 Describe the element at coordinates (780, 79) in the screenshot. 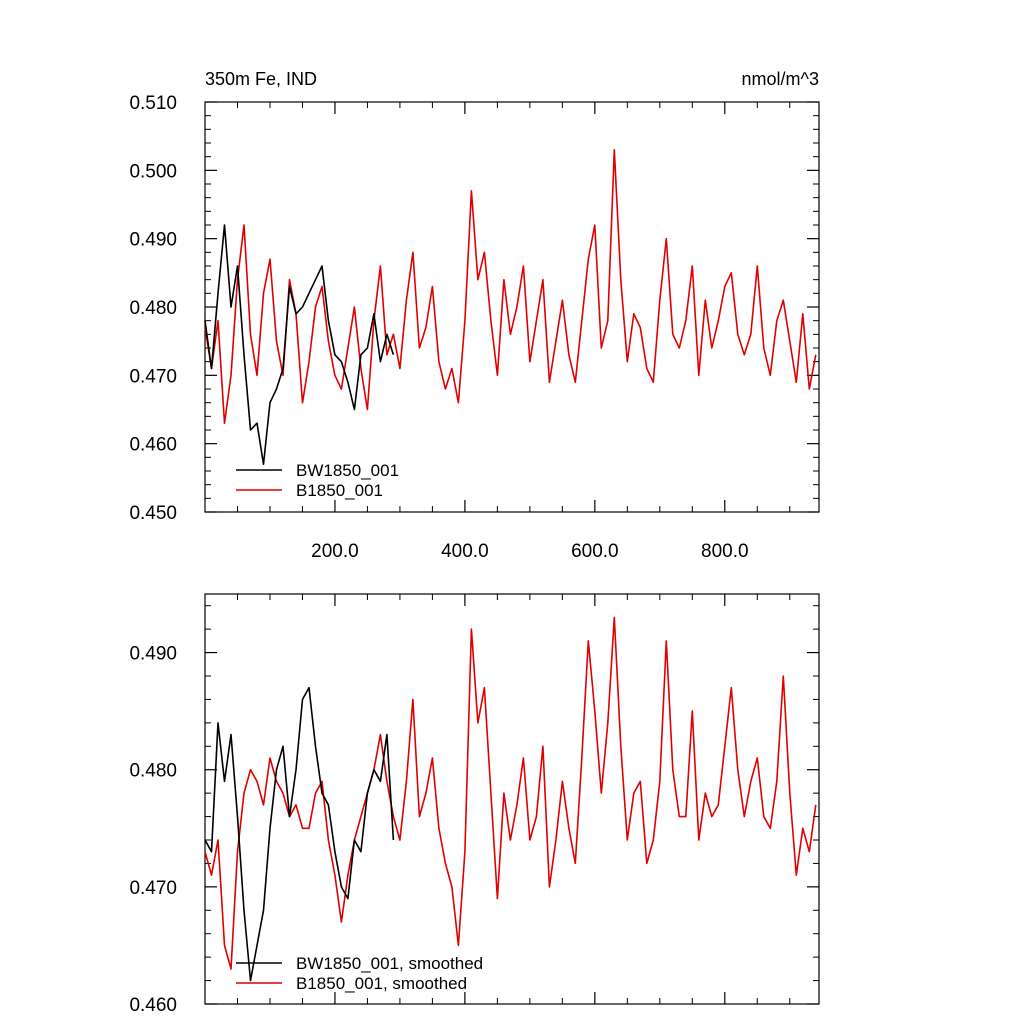

I see `top-chart-units: nmol/m^3` at that location.